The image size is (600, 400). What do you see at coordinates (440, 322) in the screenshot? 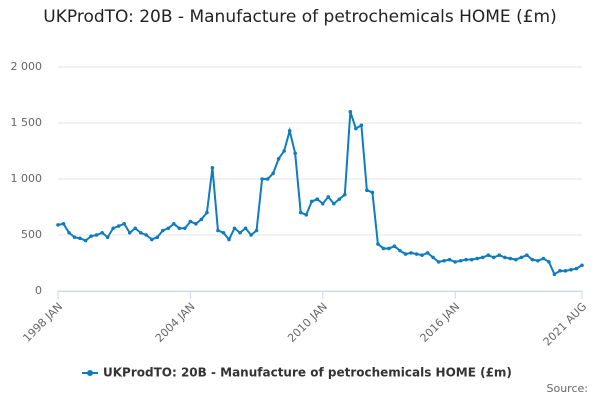
I see `x-tick-label: 2016 JAN` at bounding box center [440, 322].